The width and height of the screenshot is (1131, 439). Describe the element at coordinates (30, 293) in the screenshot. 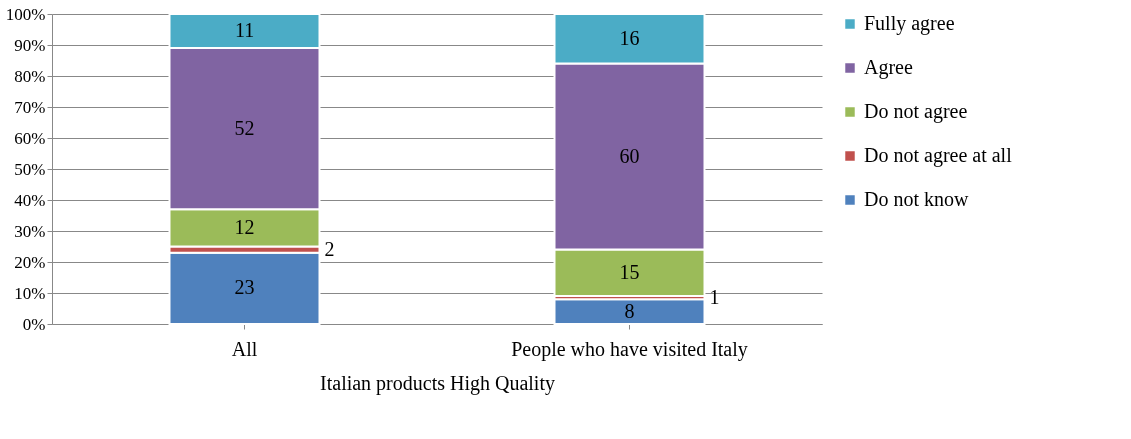

I see `y-tick-label: 10%` at that location.